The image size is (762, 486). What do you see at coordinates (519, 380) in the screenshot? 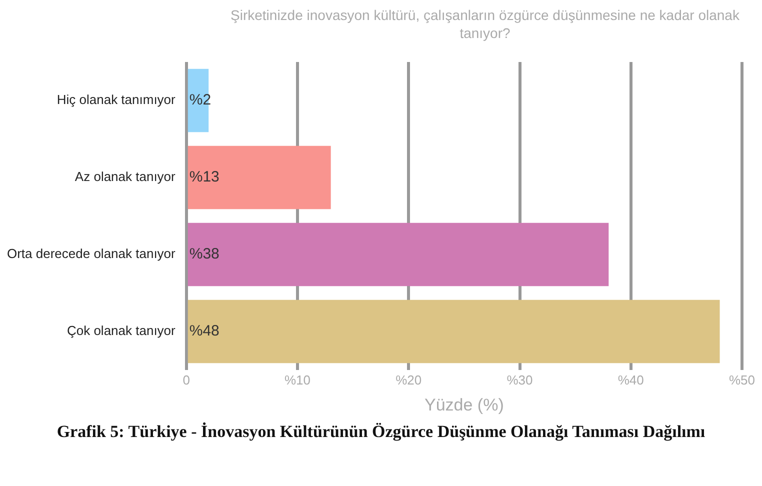
I see `x-tick-label: %30` at bounding box center [519, 380].